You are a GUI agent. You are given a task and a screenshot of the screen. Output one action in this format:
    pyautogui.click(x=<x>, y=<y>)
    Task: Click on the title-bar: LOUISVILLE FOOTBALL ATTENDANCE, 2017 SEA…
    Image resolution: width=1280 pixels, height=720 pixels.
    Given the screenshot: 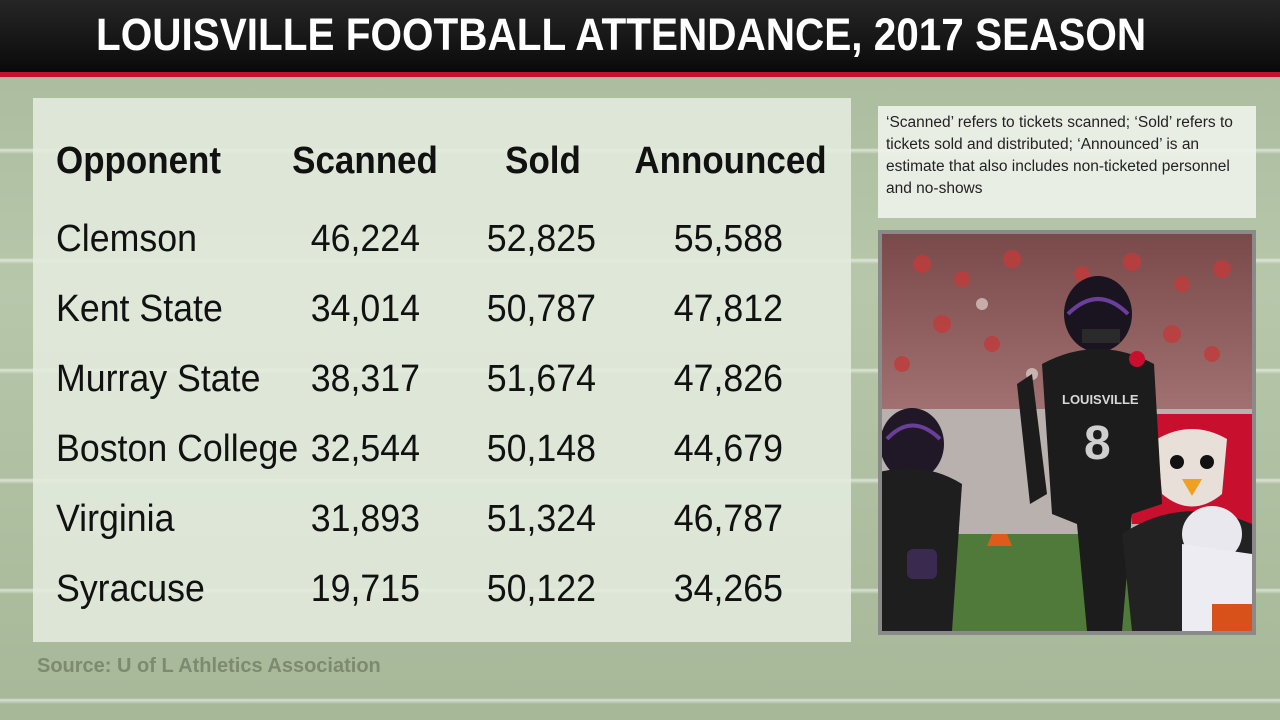 What is the action you would take?
    pyautogui.click(x=640, y=38)
    